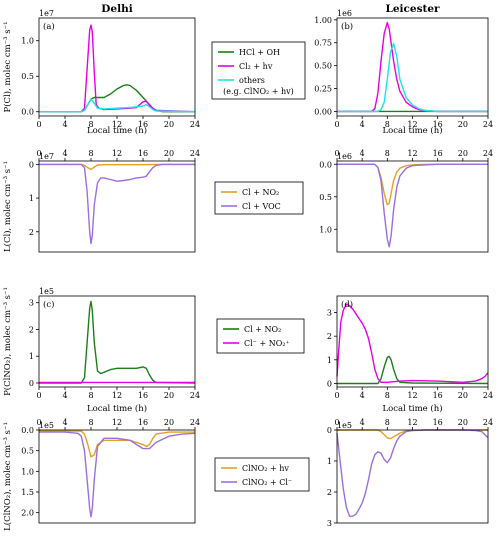 The width and height of the screenshot is (500, 537). What do you see at coordinates (49, 26) in the screenshot?
I see `panel-label: (a)` at bounding box center [49, 26].